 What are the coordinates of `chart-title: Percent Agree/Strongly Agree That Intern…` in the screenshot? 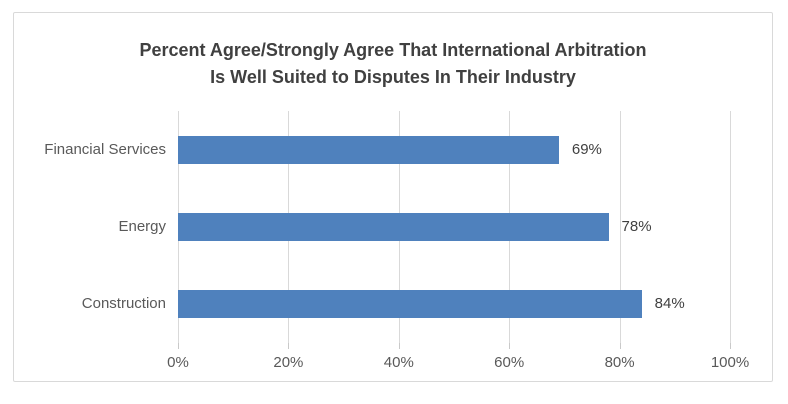 It's located at (393, 64).